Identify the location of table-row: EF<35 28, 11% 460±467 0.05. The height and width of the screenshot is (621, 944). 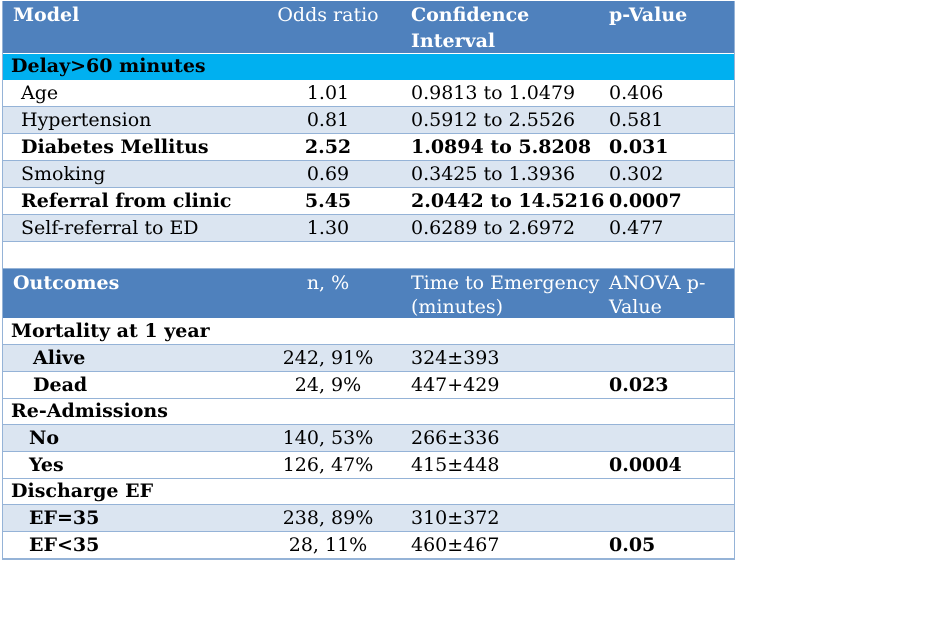
(368, 545).